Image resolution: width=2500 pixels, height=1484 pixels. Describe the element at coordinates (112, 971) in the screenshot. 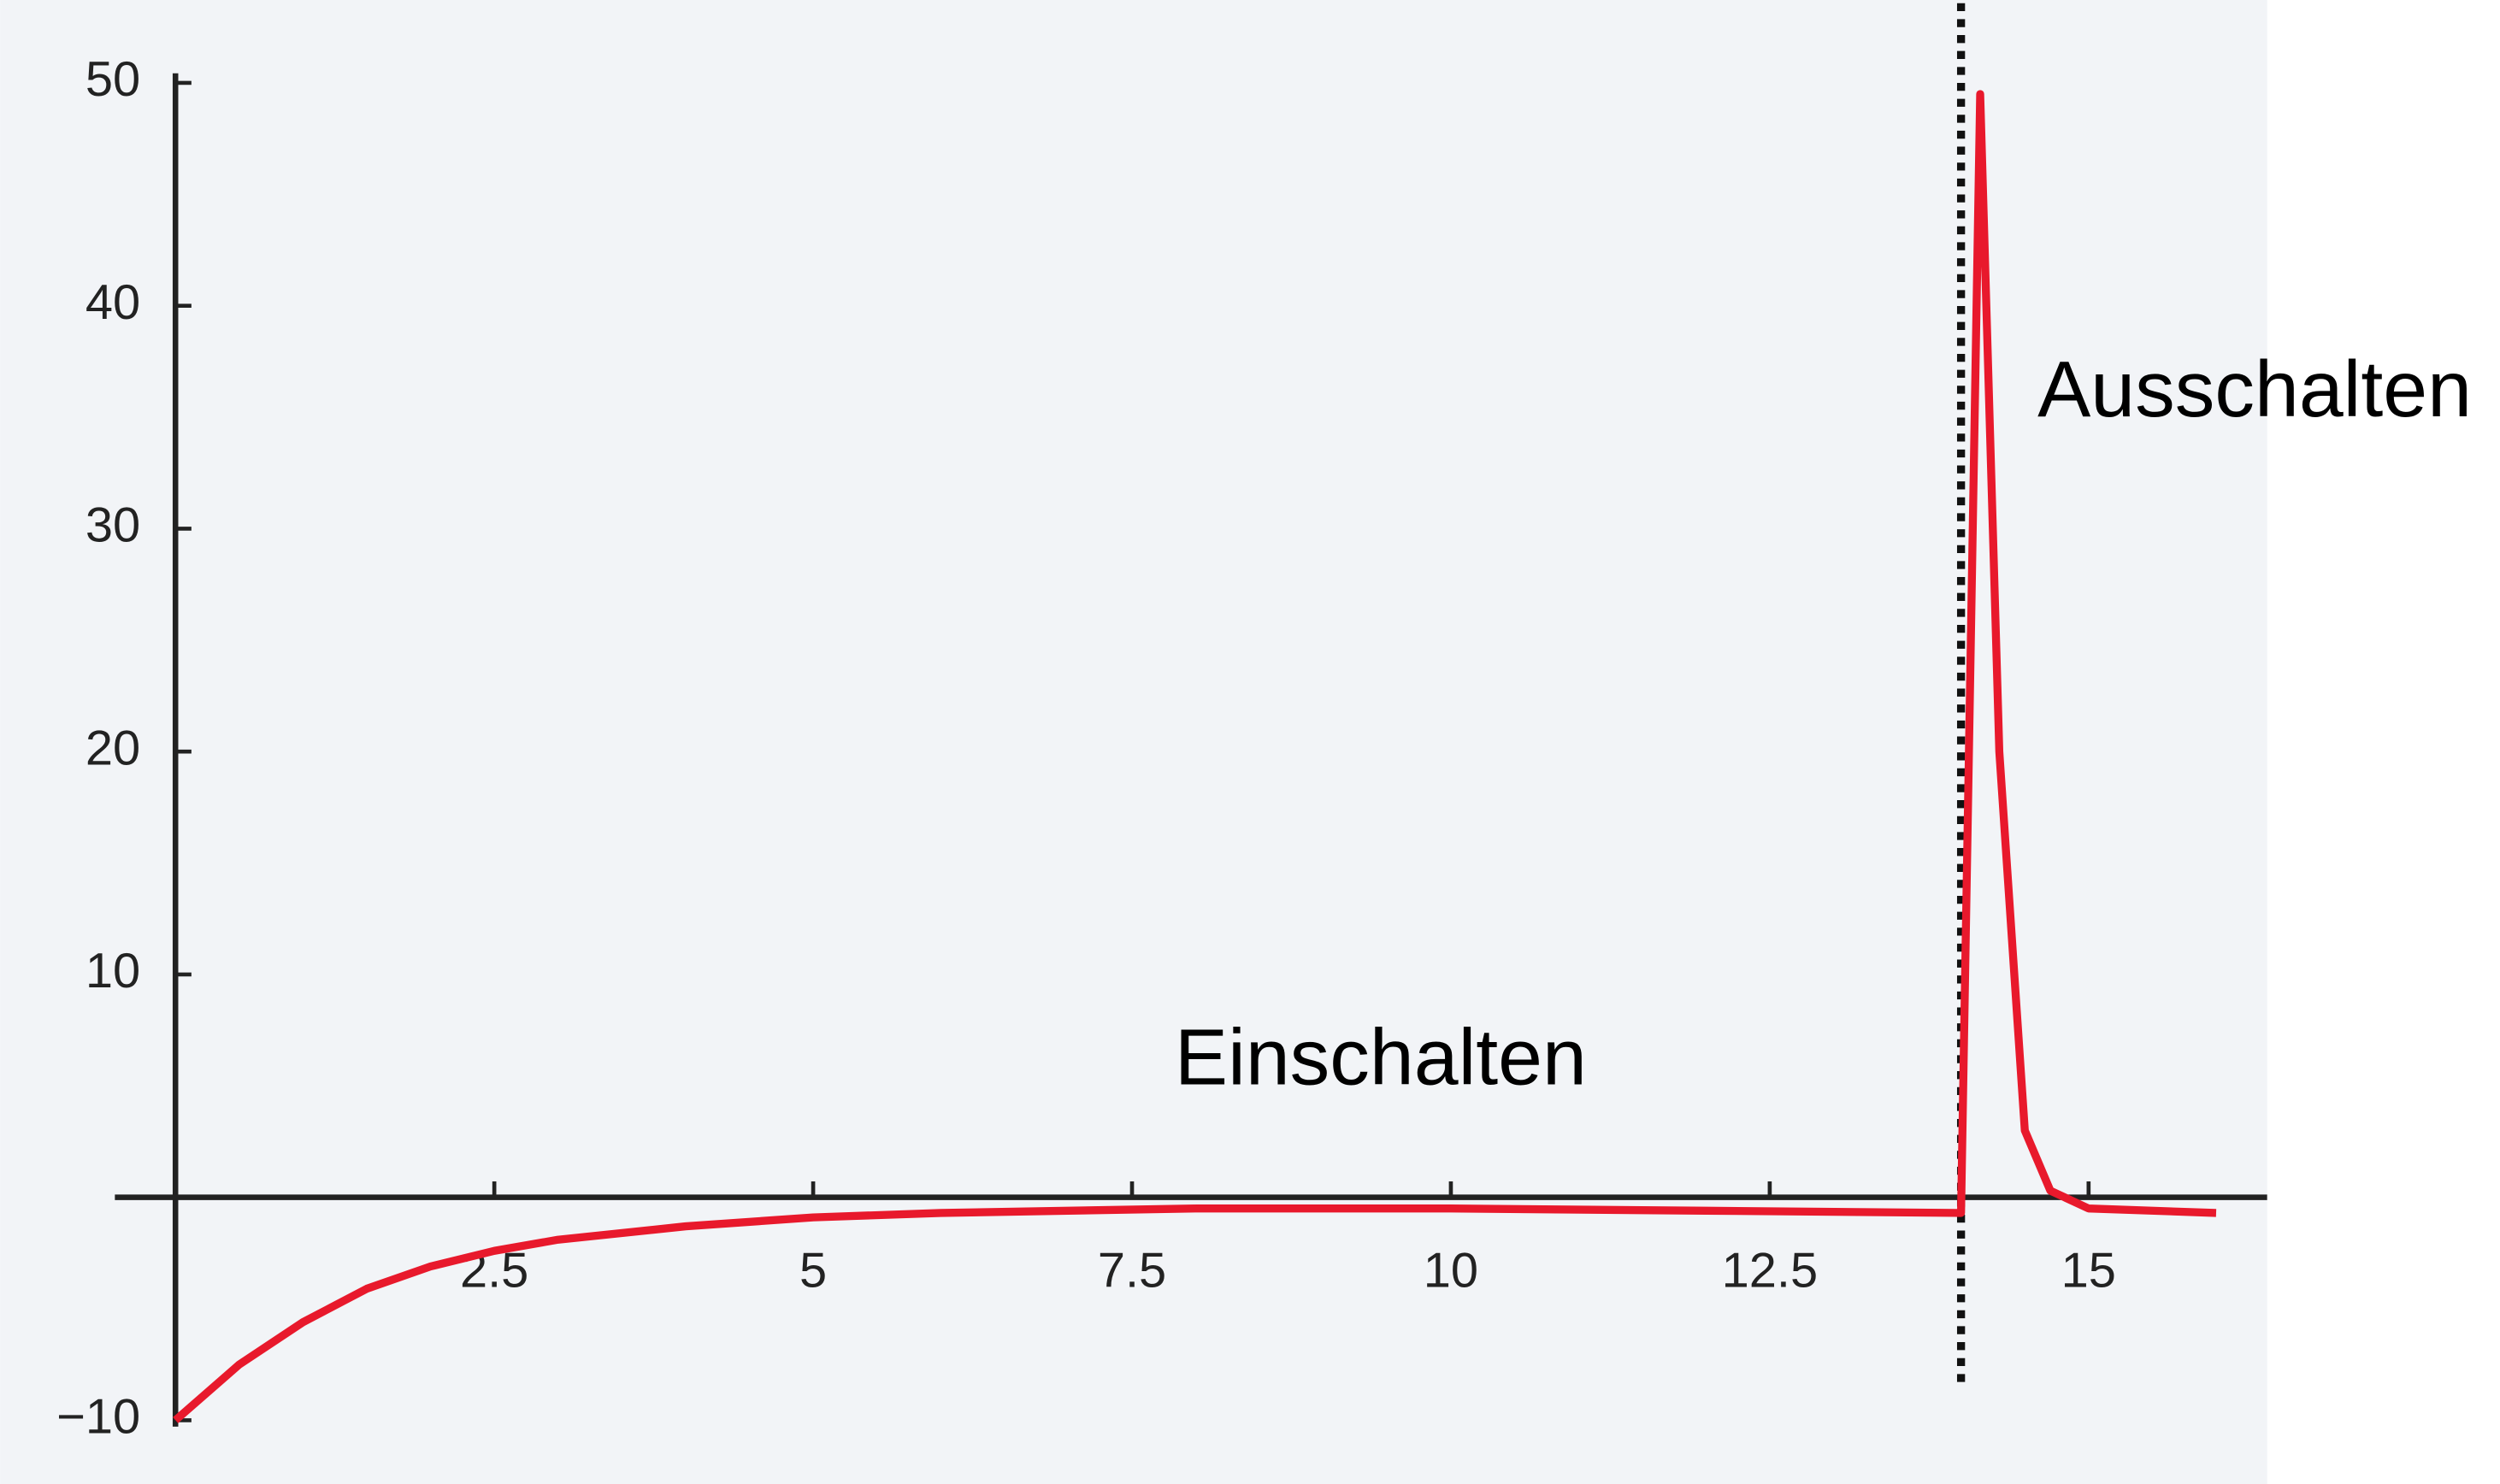

I see `y-tick-label: 10` at that location.